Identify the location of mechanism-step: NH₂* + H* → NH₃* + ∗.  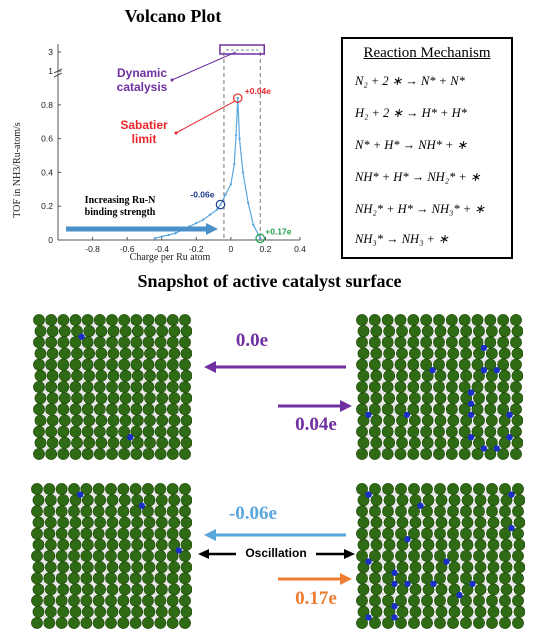
(420, 209).